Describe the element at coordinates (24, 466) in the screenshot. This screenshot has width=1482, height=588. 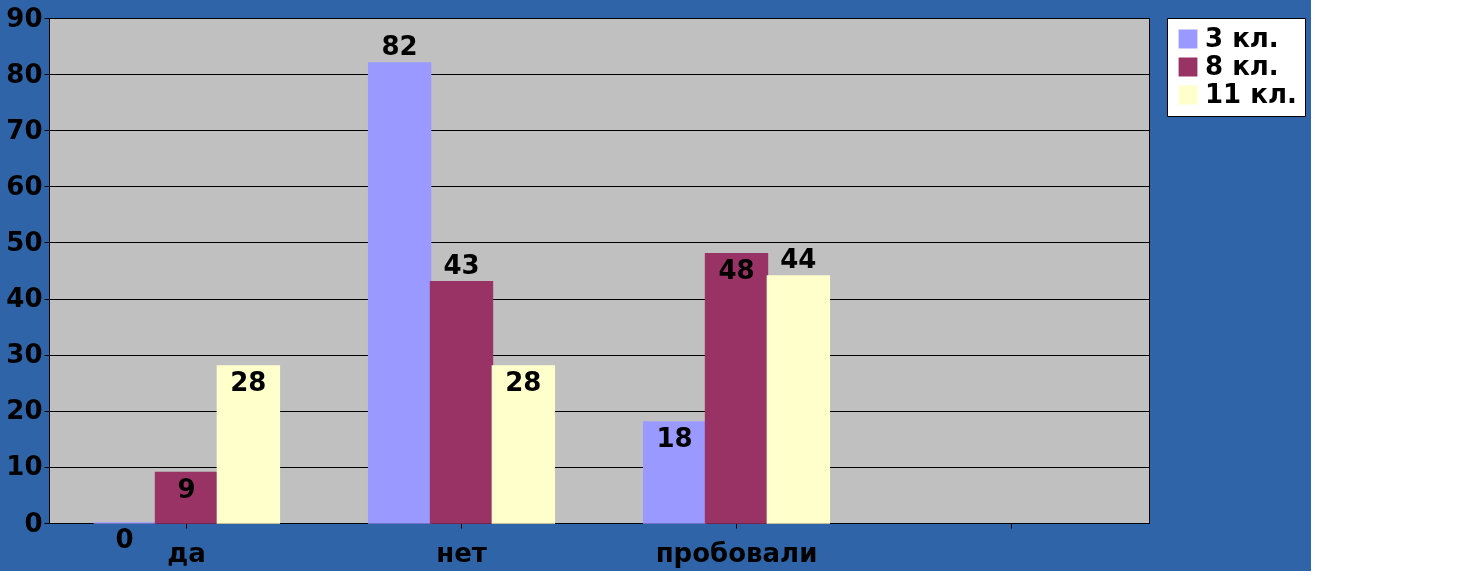
I see `y-tick-label: 10` at that location.